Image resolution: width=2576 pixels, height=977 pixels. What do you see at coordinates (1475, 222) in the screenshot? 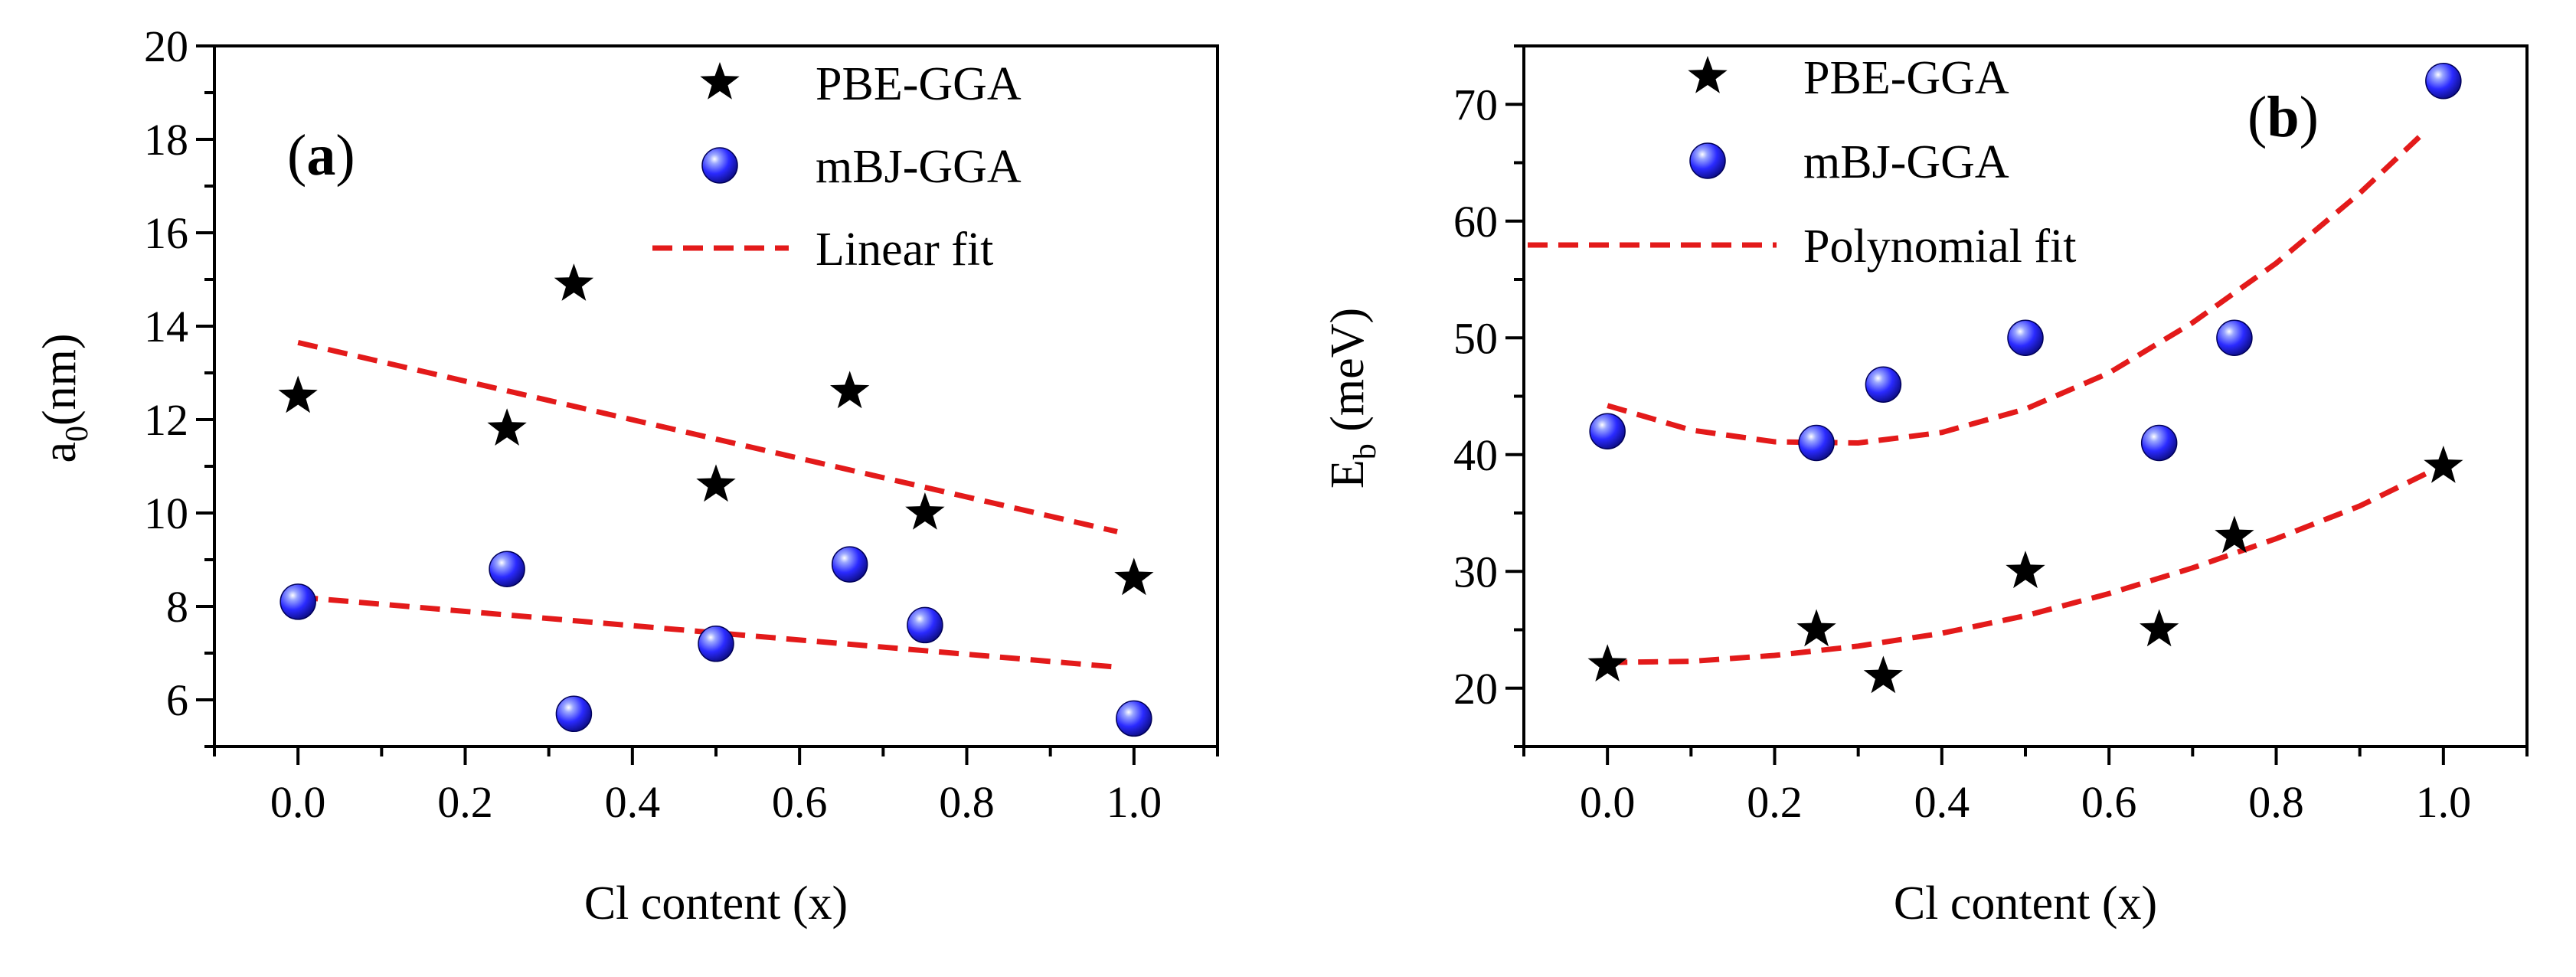
I see `y-tick-label: 60` at bounding box center [1475, 222].